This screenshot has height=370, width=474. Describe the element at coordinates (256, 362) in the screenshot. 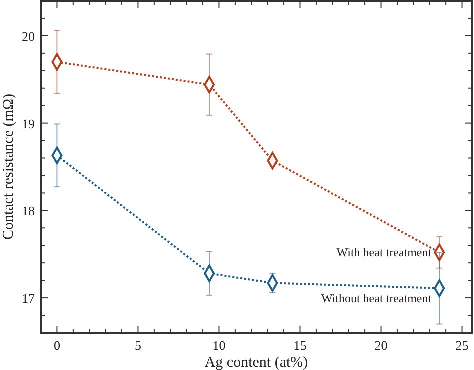

I see `x-axis-title: Ag content (at%)` at that location.